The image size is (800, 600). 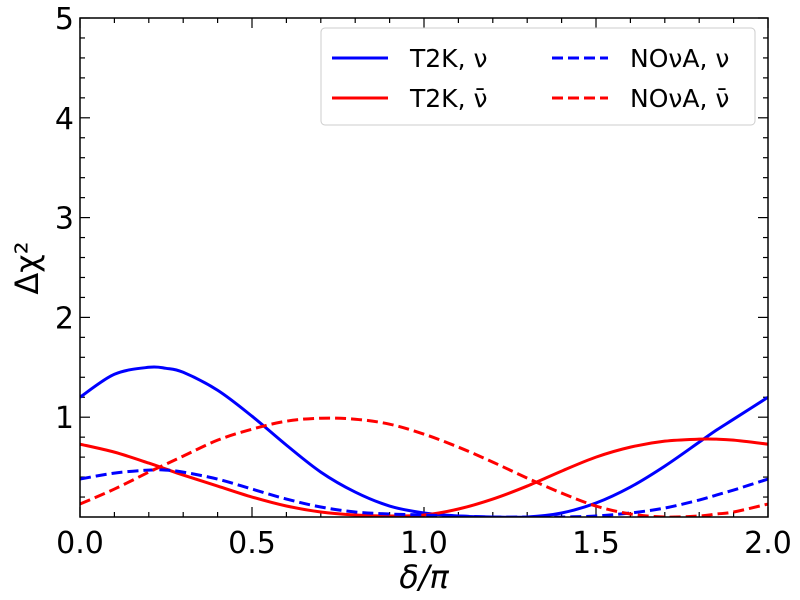 I want to click on x-tick-label: 0.0, so click(x=80, y=543).